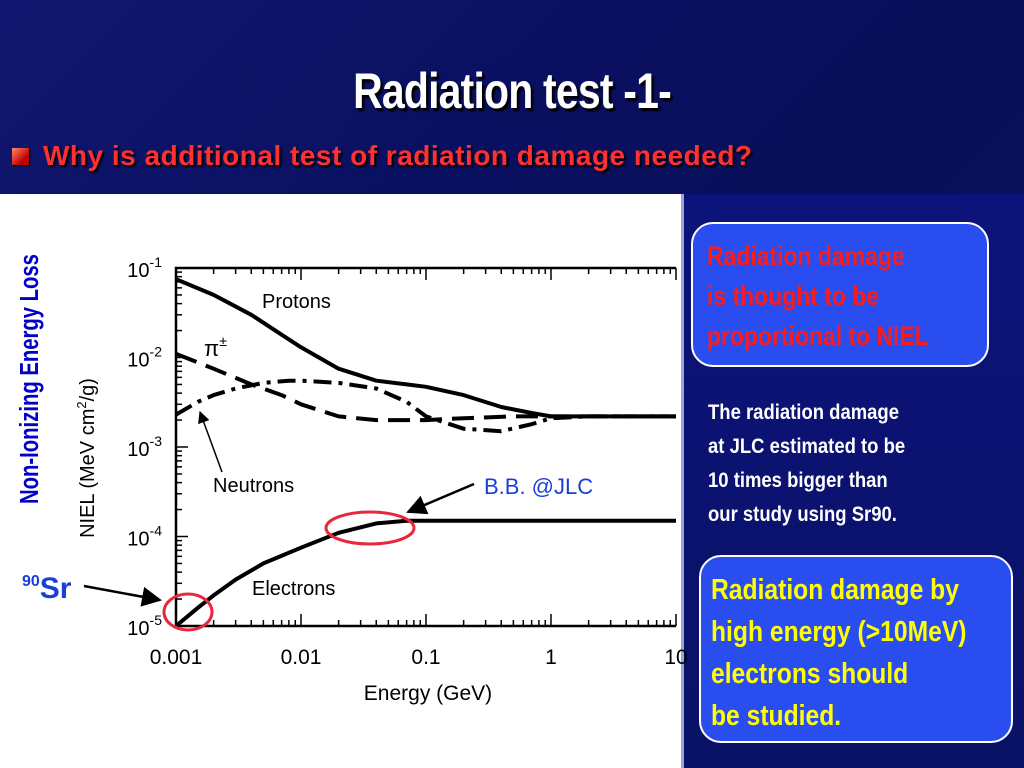  I want to click on slide-title: Radiation test -1-, so click(512, 91).